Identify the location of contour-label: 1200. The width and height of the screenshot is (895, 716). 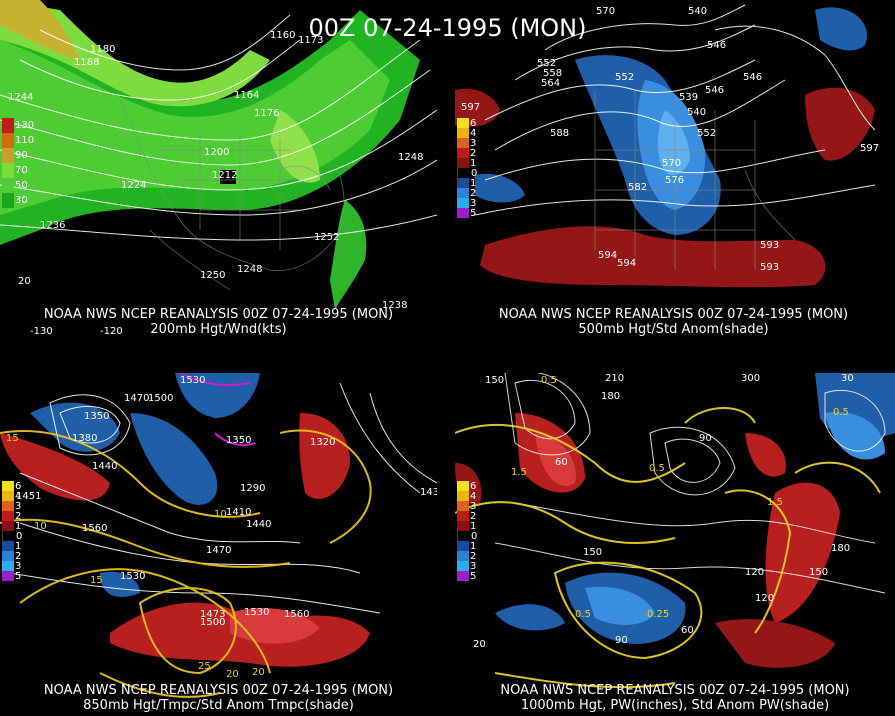
(217, 152).